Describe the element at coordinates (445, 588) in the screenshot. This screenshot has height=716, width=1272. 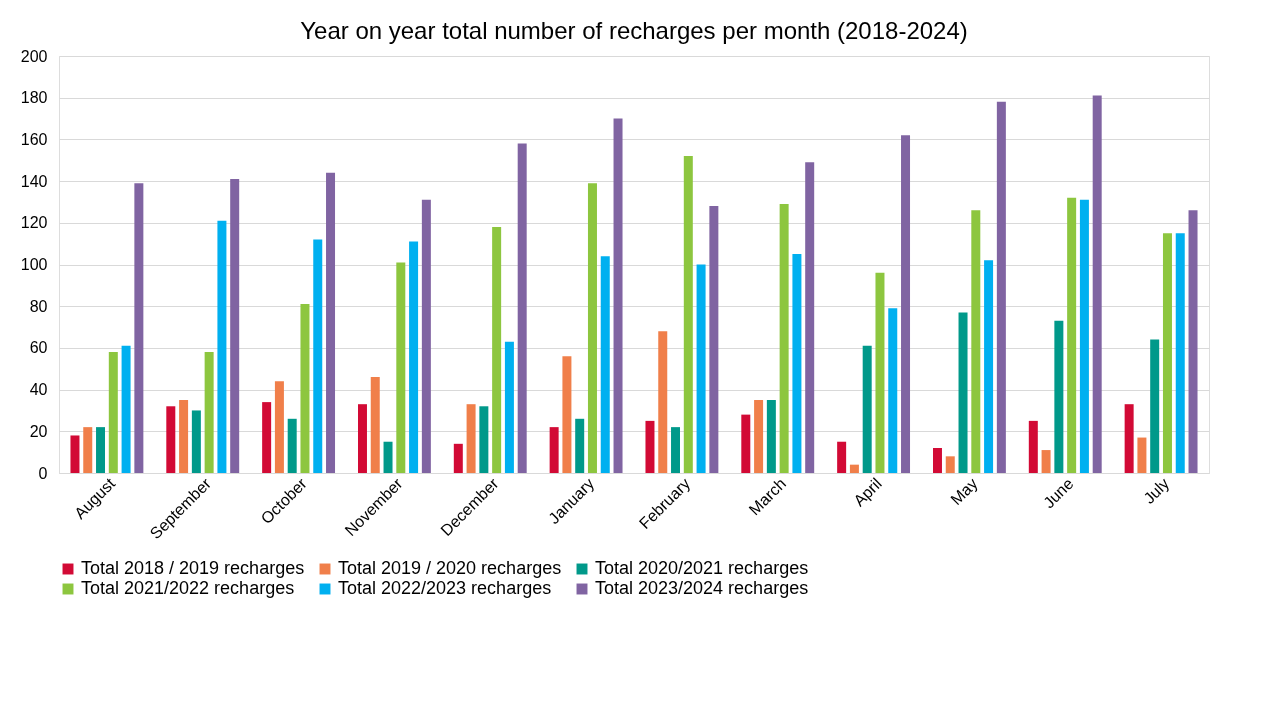
I see `legend-label: Total 2022/2023 recharges` at that location.